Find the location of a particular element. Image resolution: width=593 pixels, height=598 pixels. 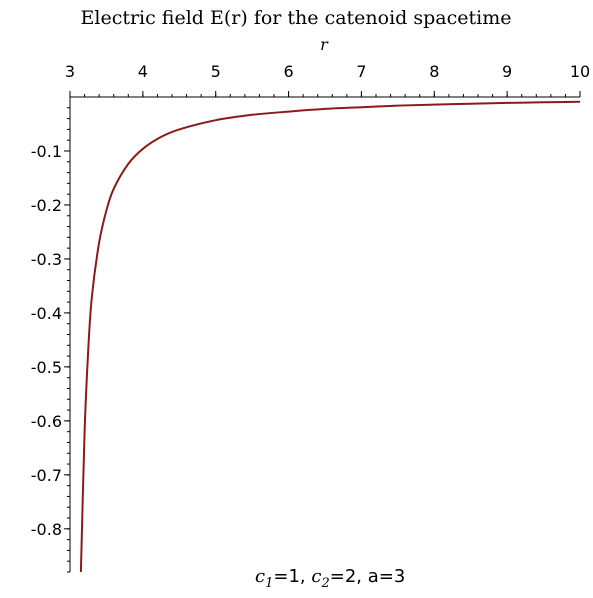

c2-subscript: 2 is located at coordinates (324, 583).